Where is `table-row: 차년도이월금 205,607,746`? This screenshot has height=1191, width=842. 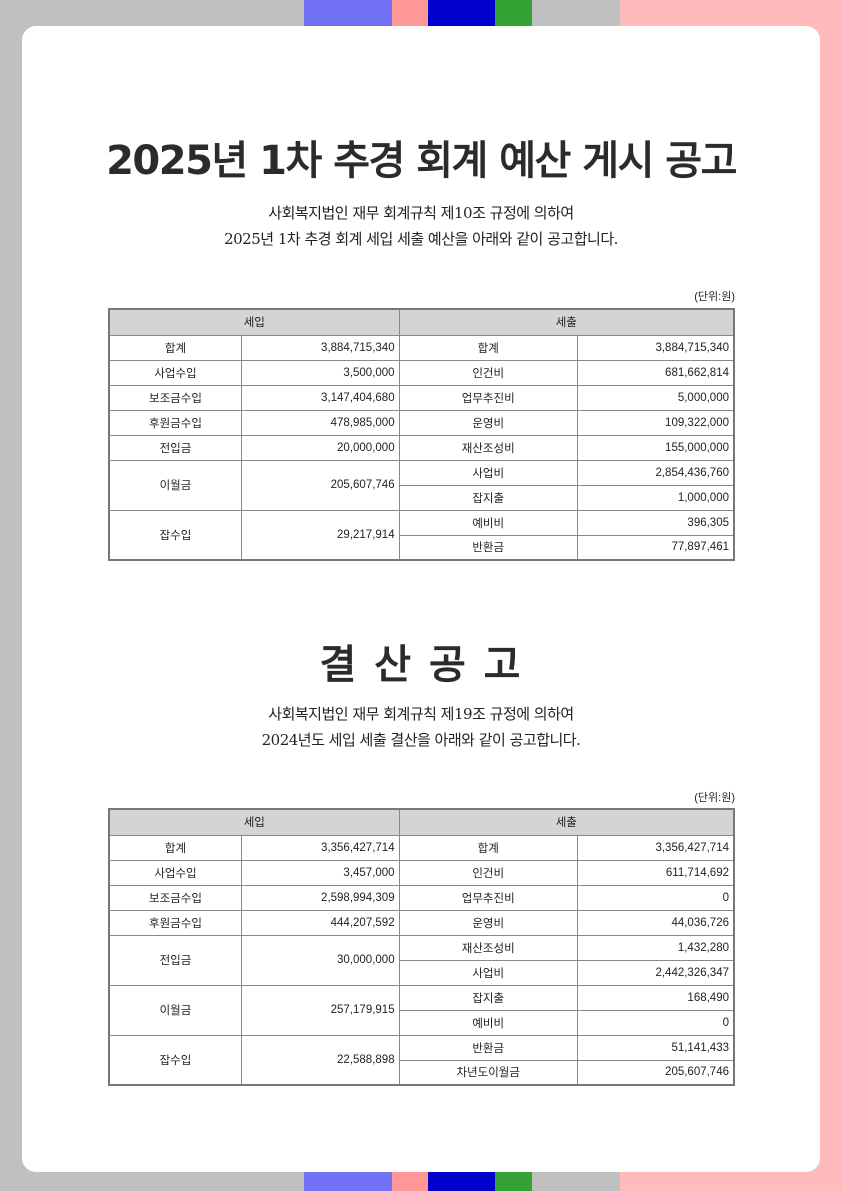
table-row: 차년도이월금 205,607,746 is located at coordinates (422, 1072).